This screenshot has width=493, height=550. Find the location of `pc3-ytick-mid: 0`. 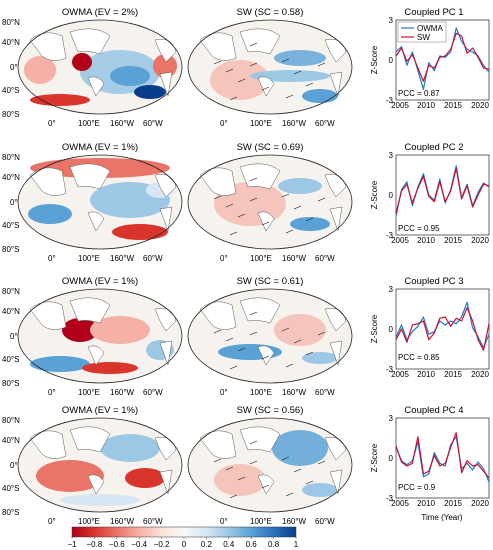

pc3-ytick-mid: 0 is located at coordinates (391, 329).